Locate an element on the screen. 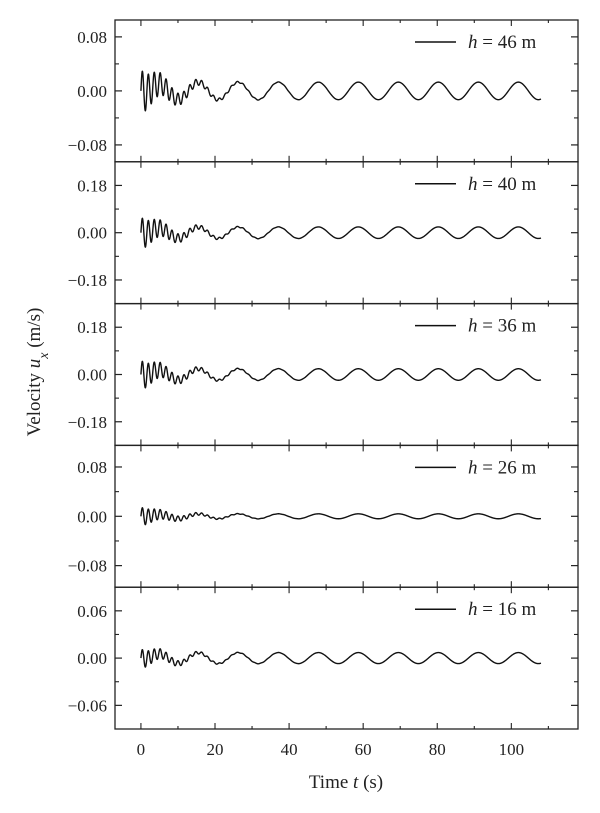  x-tick-label: 60 is located at coordinates (363, 749).